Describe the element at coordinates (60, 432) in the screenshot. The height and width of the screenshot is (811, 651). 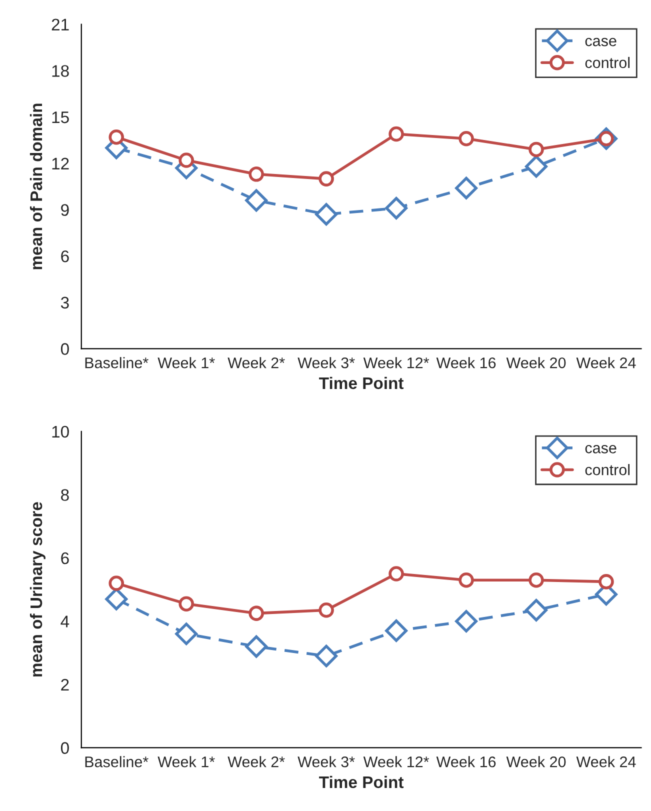
I see `y-tick-label: 10` at that location.